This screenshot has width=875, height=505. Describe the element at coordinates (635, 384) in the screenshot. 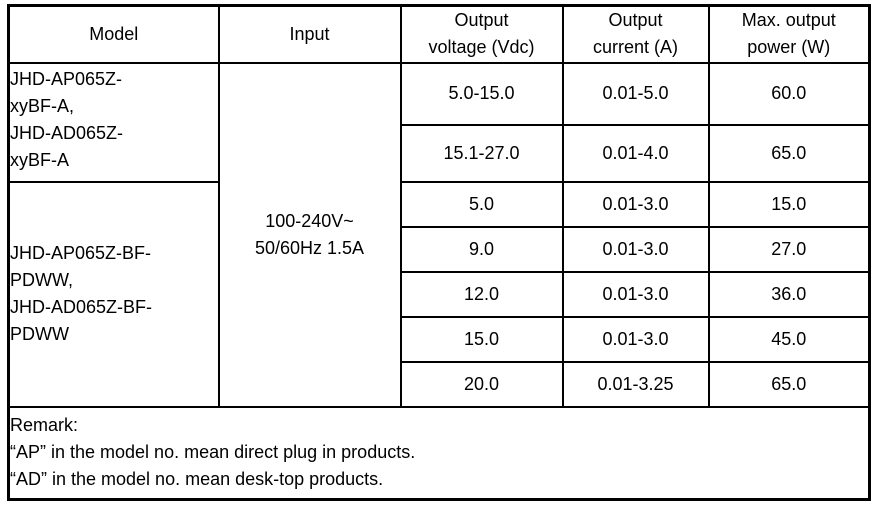

I see `cell-current: 0.01-3.25` at that location.